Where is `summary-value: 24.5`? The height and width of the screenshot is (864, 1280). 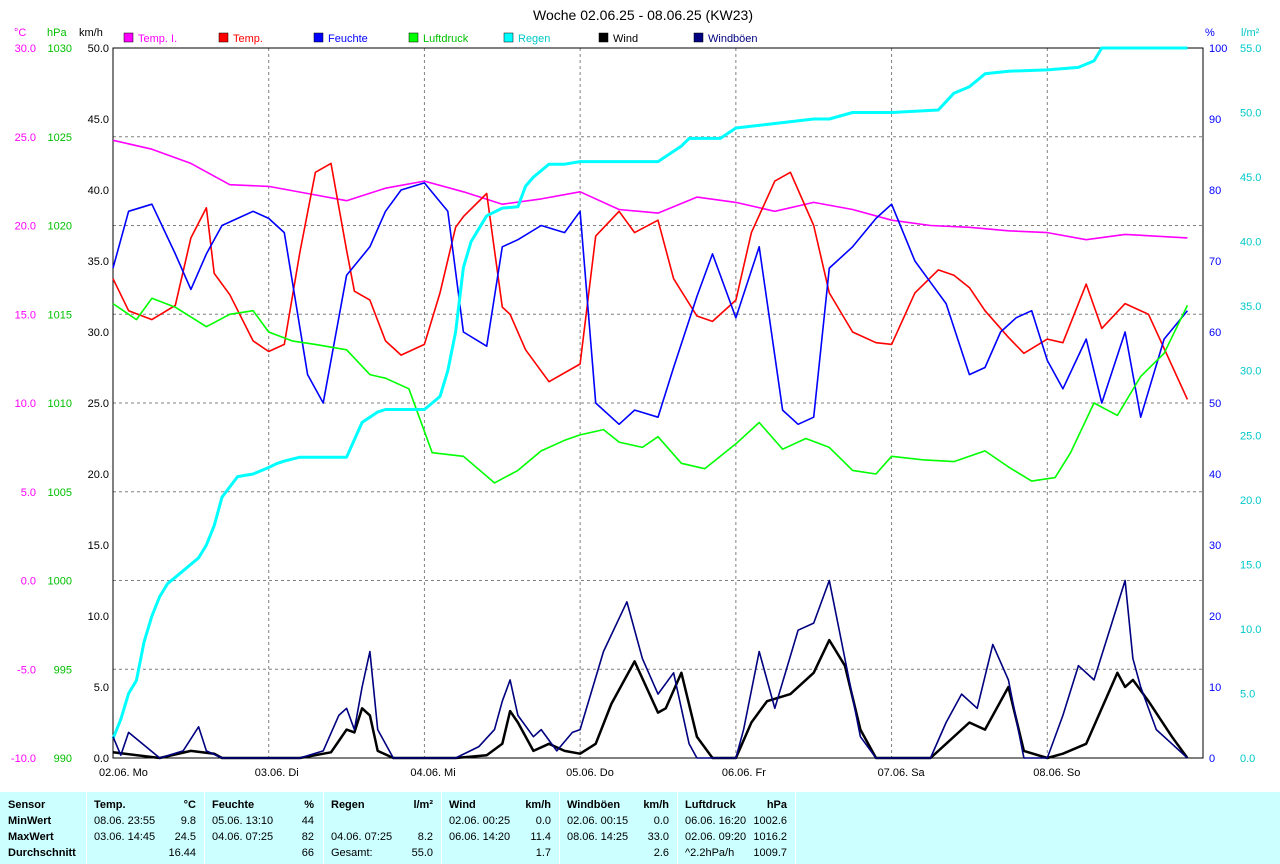
summary-value: 24.5 is located at coordinates (185, 837).